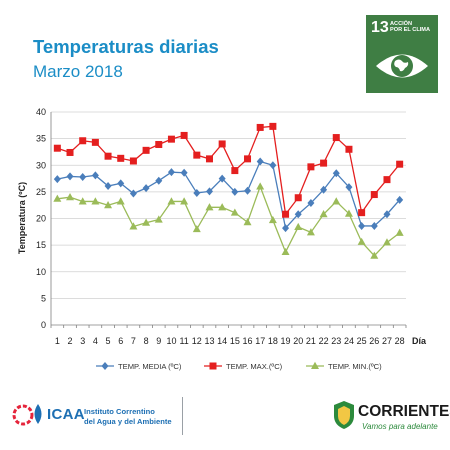 The width and height of the screenshot is (450, 450). Describe the element at coordinates (41, 112) in the screenshot. I see `y-tick-label: 40` at that location.